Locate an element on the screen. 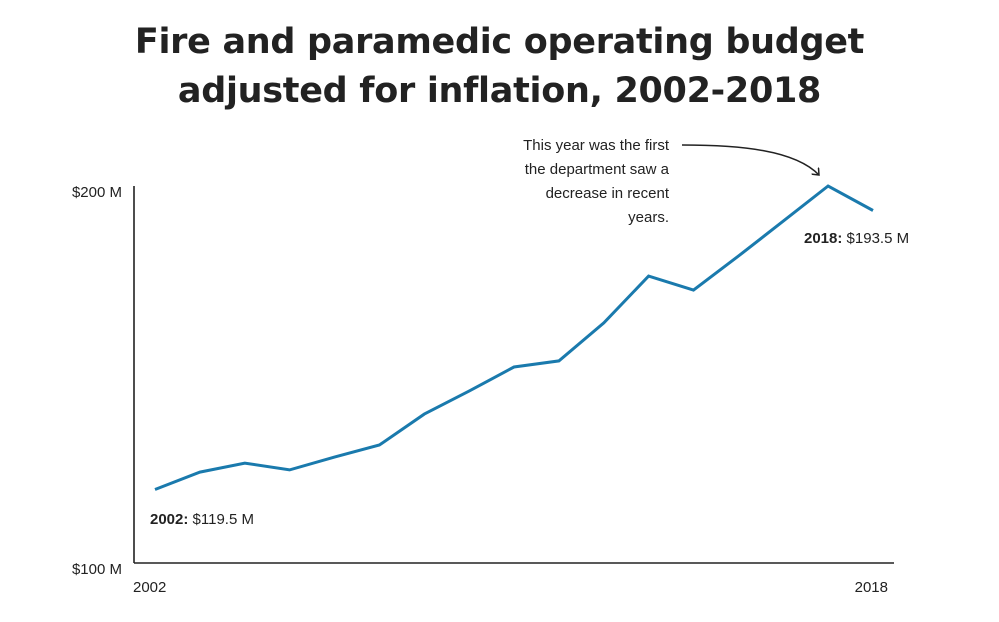 Image resolution: width=999 pixels, height=622 pixels. data-label-end-year: 2018: is located at coordinates (823, 238).